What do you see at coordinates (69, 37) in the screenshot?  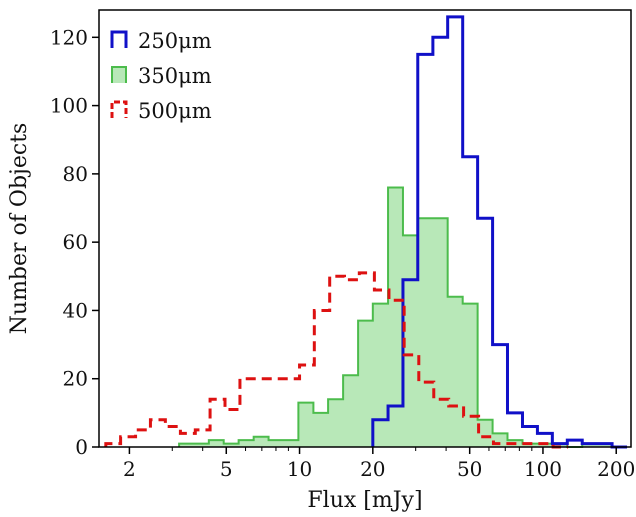 I see `y-tick-label-120: 120` at bounding box center [69, 37].